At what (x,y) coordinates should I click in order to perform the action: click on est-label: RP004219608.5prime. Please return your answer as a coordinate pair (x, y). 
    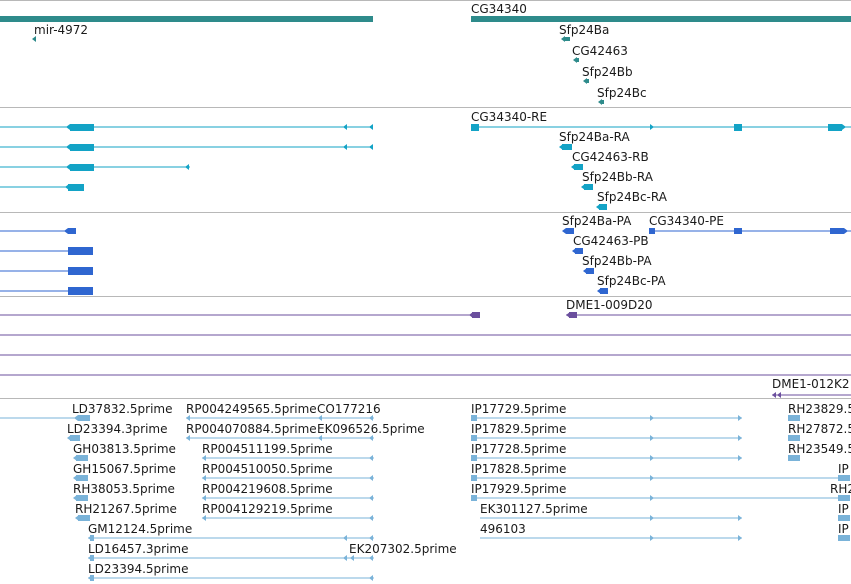
    Looking at the image, I should click on (267, 489).